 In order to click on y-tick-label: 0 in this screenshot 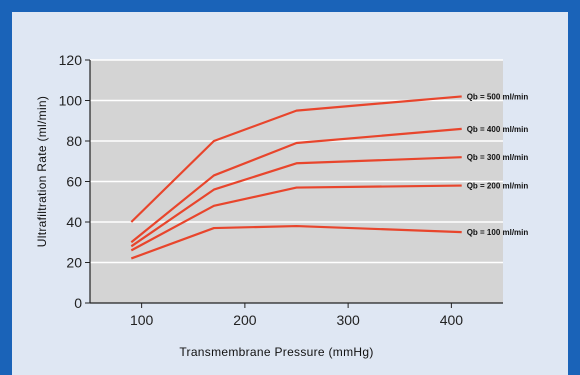, I will do `click(78, 303)`.